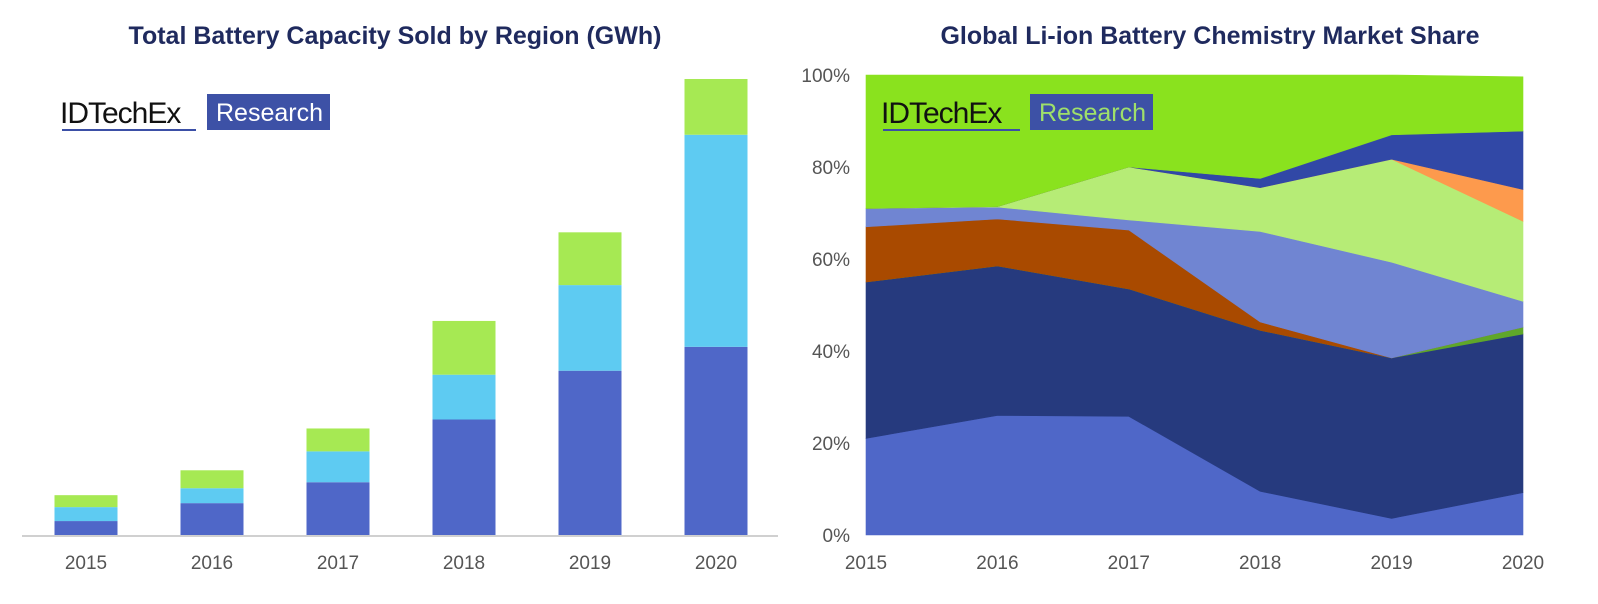 The image size is (1598, 604). What do you see at coordinates (825, 76) in the screenshot?
I see `y-tick-label: 100%` at bounding box center [825, 76].